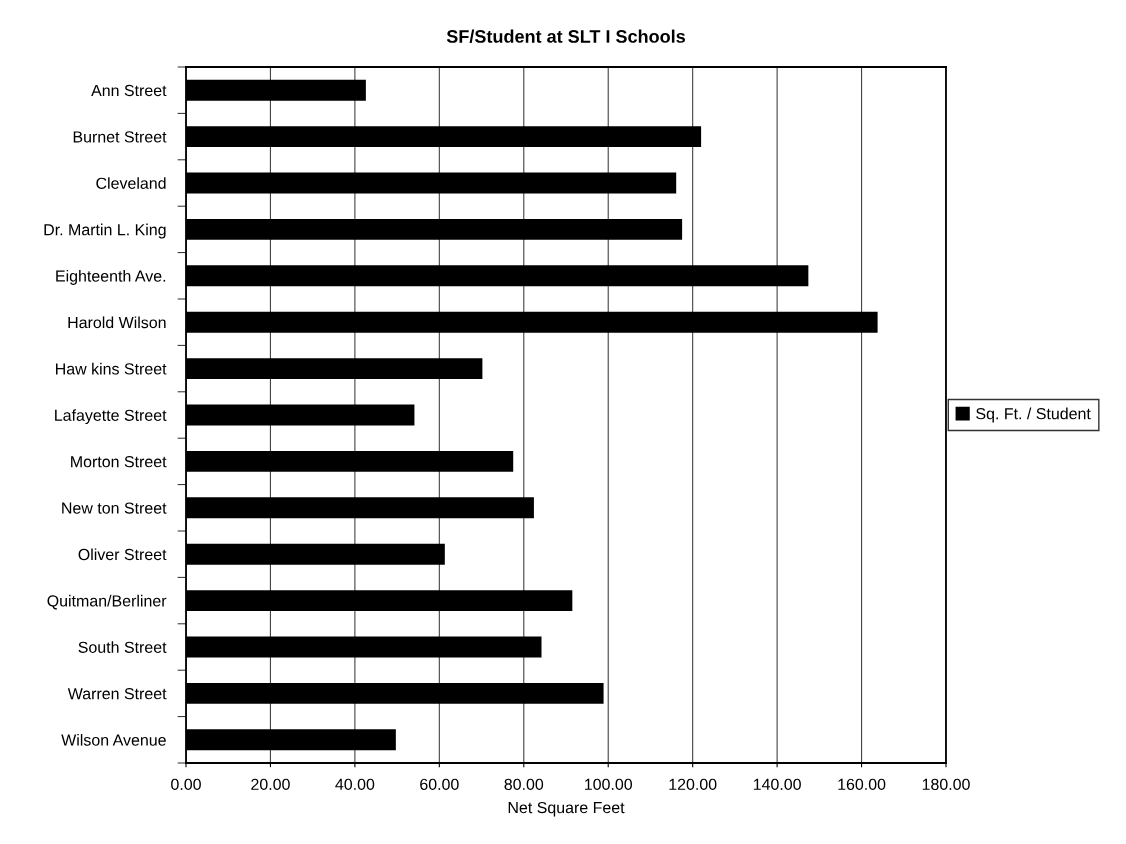 The height and width of the screenshot is (844, 1126). Describe the element at coordinates (609, 784) in the screenshot. I see `x-tick-label: 100.00` at that location.